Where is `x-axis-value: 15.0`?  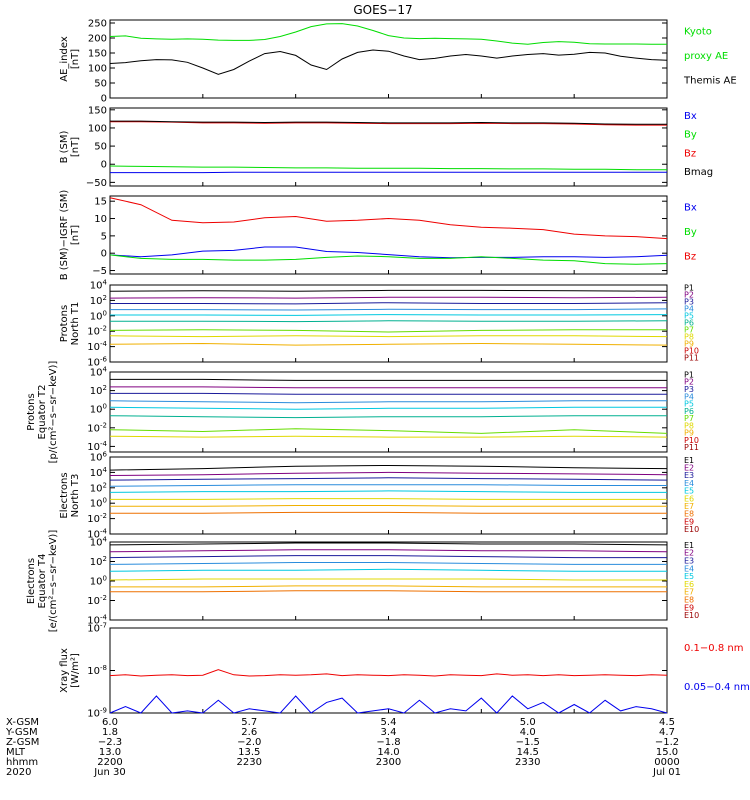
x-axis-value: 15.0 is located at coordinates (667, 752).